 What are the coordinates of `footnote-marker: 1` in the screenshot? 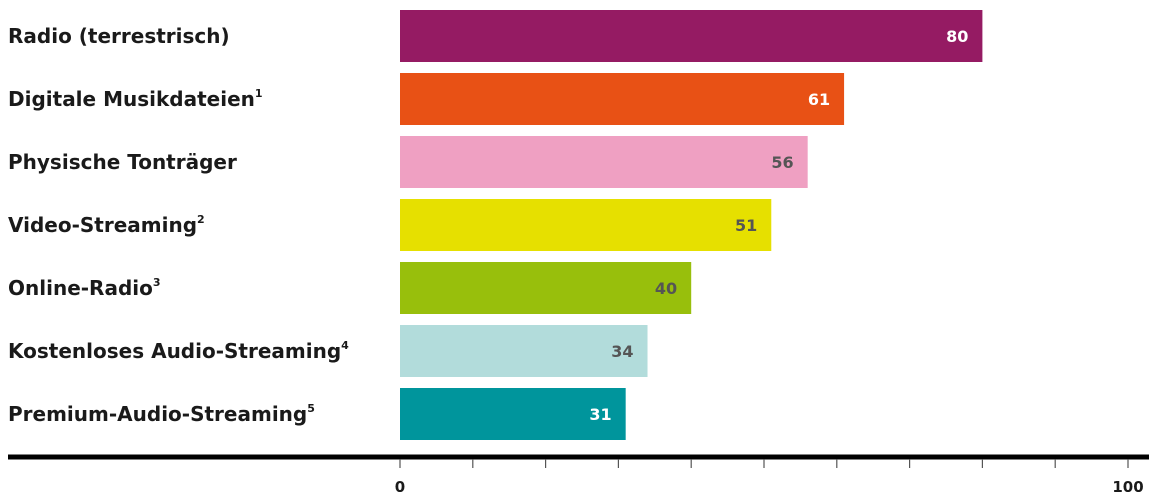 It's located at (259, 93).